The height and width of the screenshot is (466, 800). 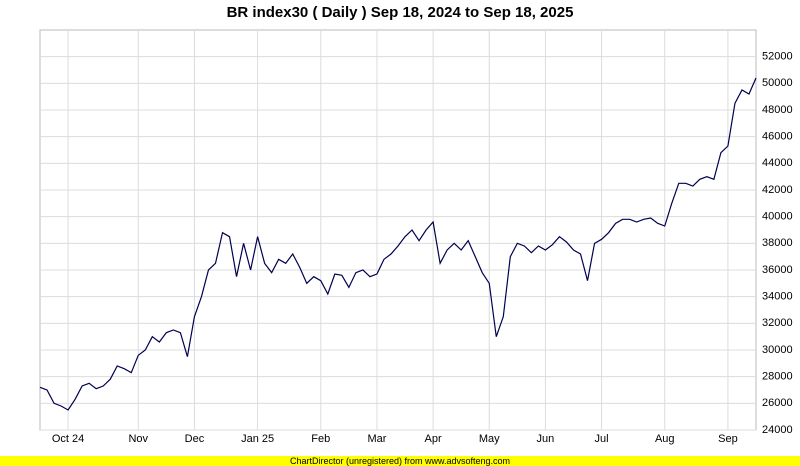 What do you see at coordinates (777, 217) in the screenshot?
I see `y-tick-label: 40000` at bounding box center [777, 217].